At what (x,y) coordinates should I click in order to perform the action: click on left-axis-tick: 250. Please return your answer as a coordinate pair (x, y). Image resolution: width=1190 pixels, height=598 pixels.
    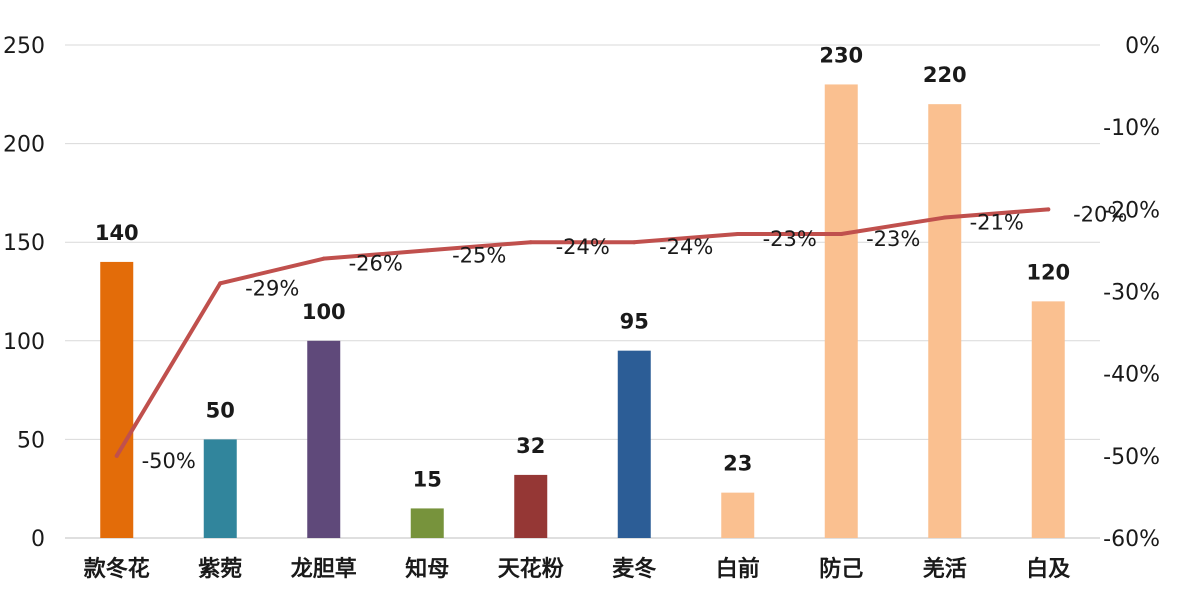
    Looking at the image, I should click on (24, 46).